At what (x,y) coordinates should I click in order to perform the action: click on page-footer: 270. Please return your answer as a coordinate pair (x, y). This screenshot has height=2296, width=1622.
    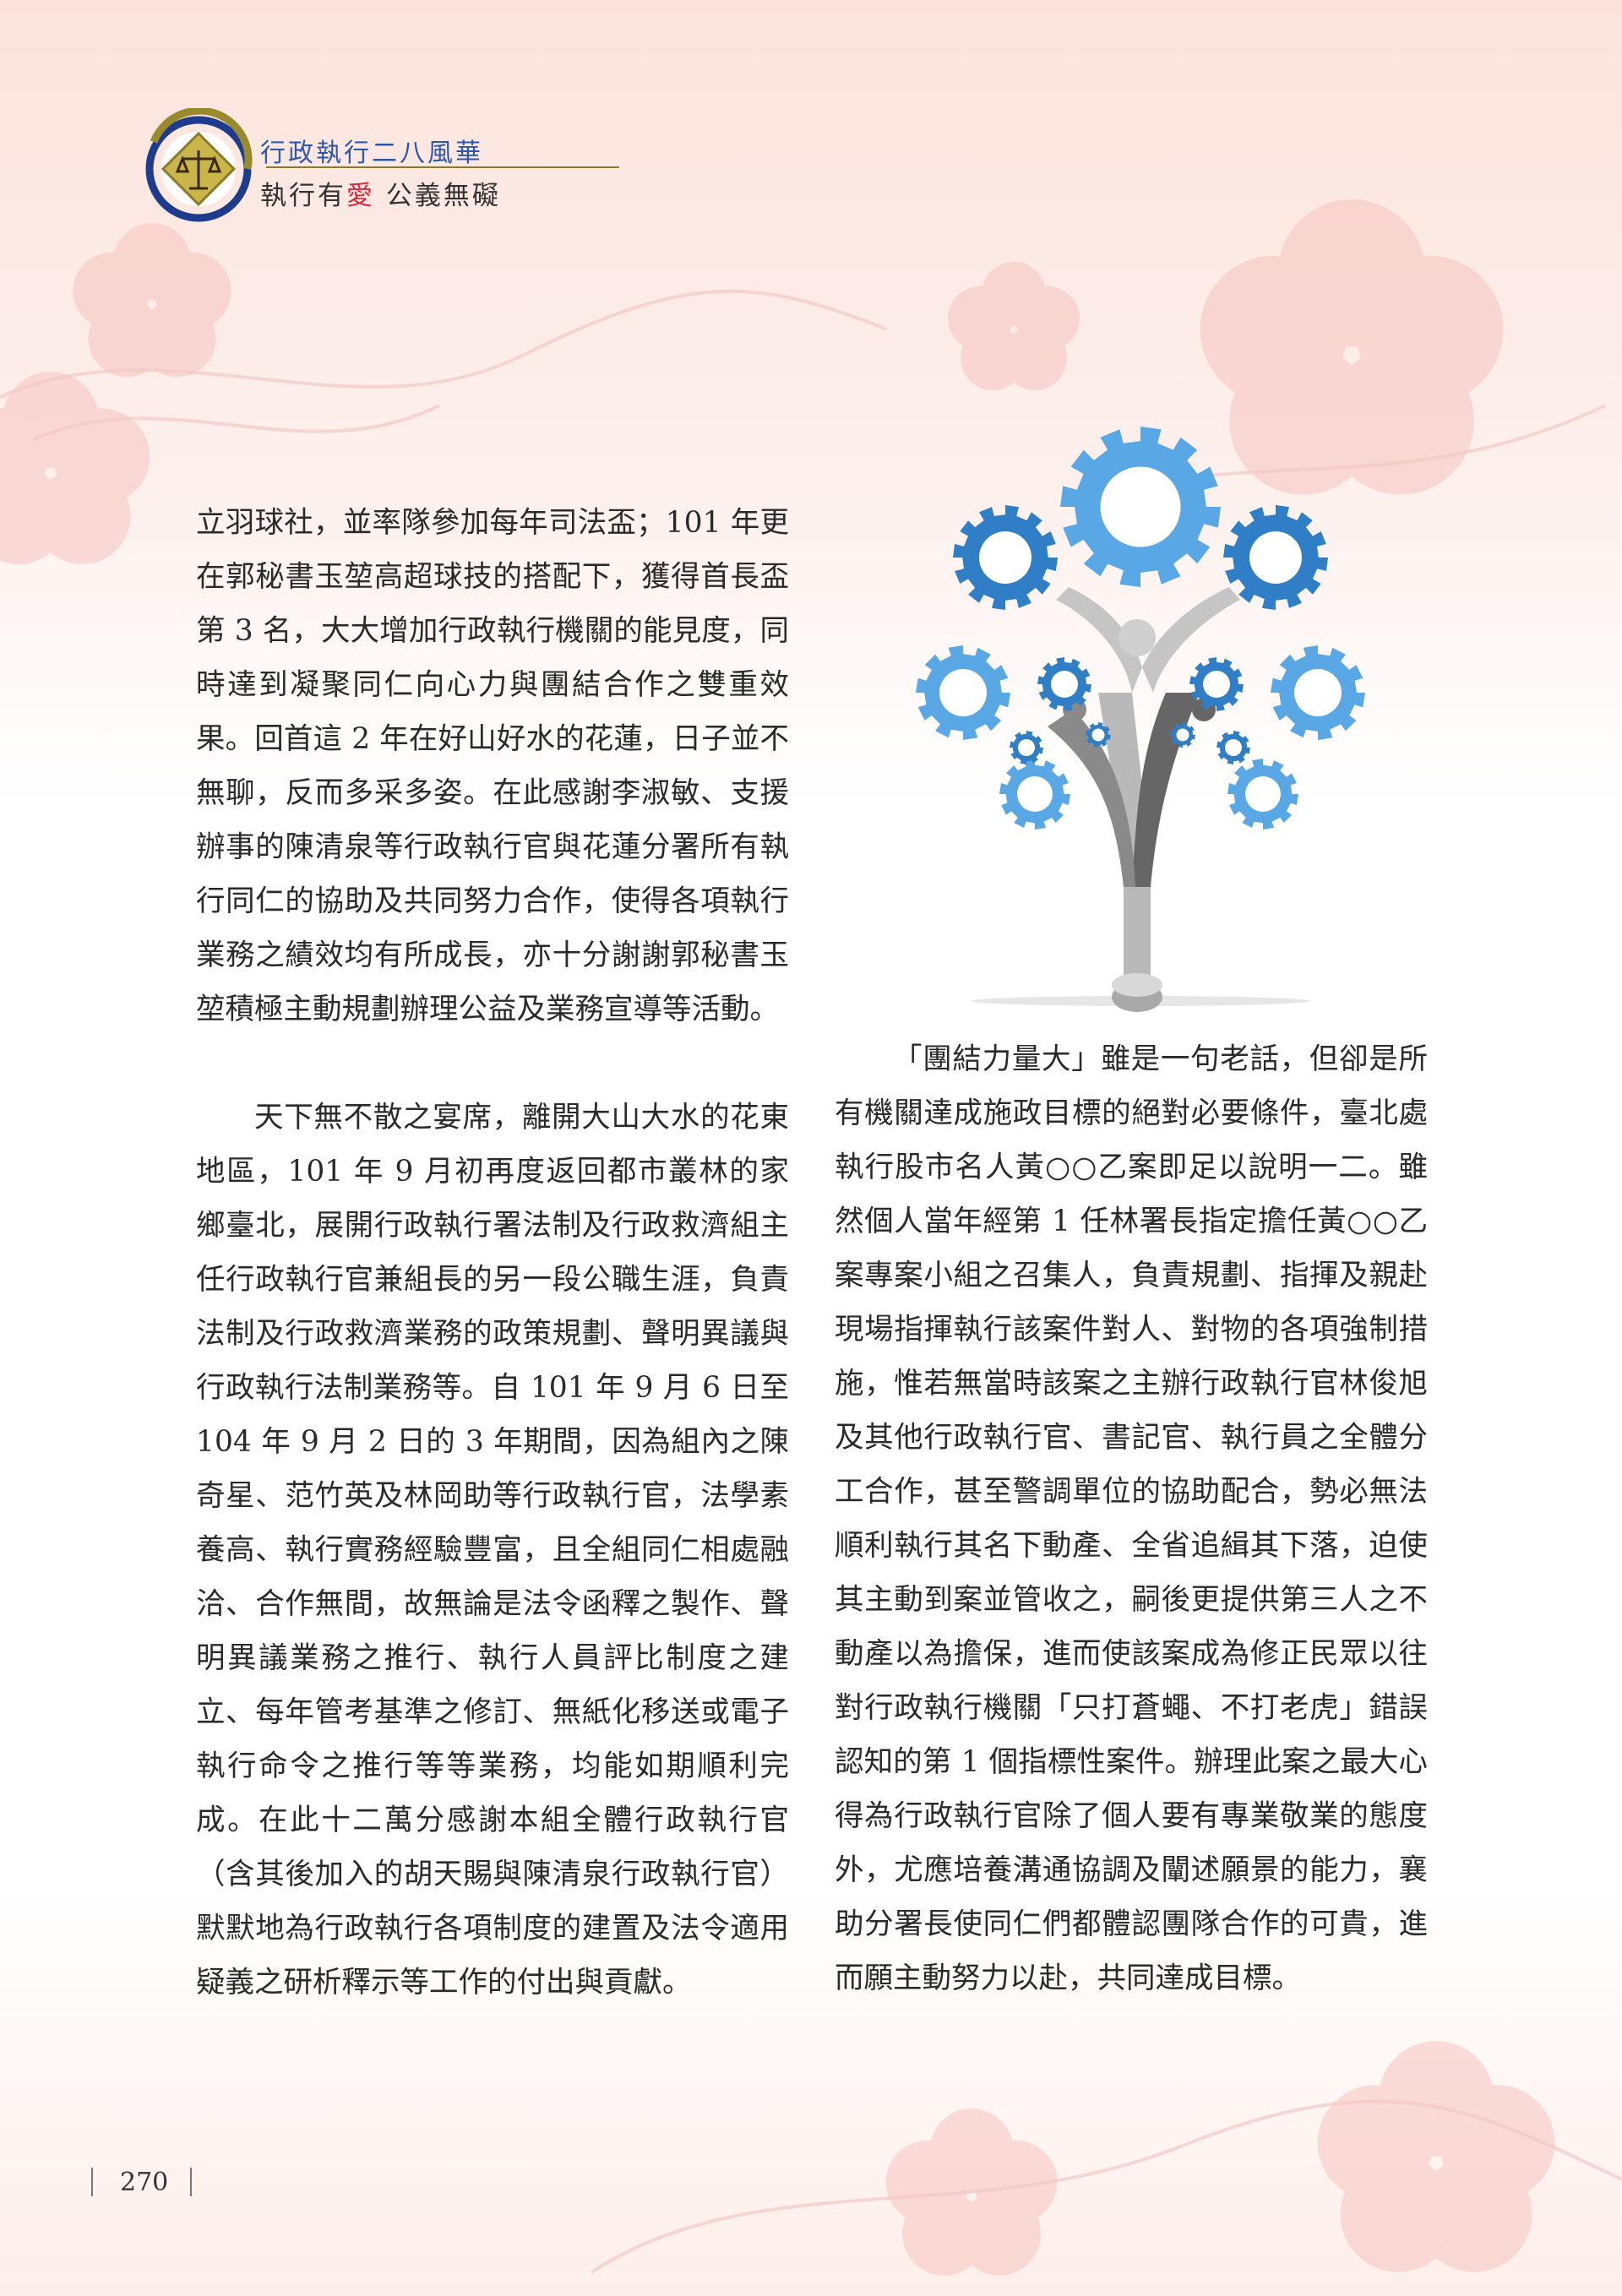
    Looking at the image, I should click on (142, 2181).